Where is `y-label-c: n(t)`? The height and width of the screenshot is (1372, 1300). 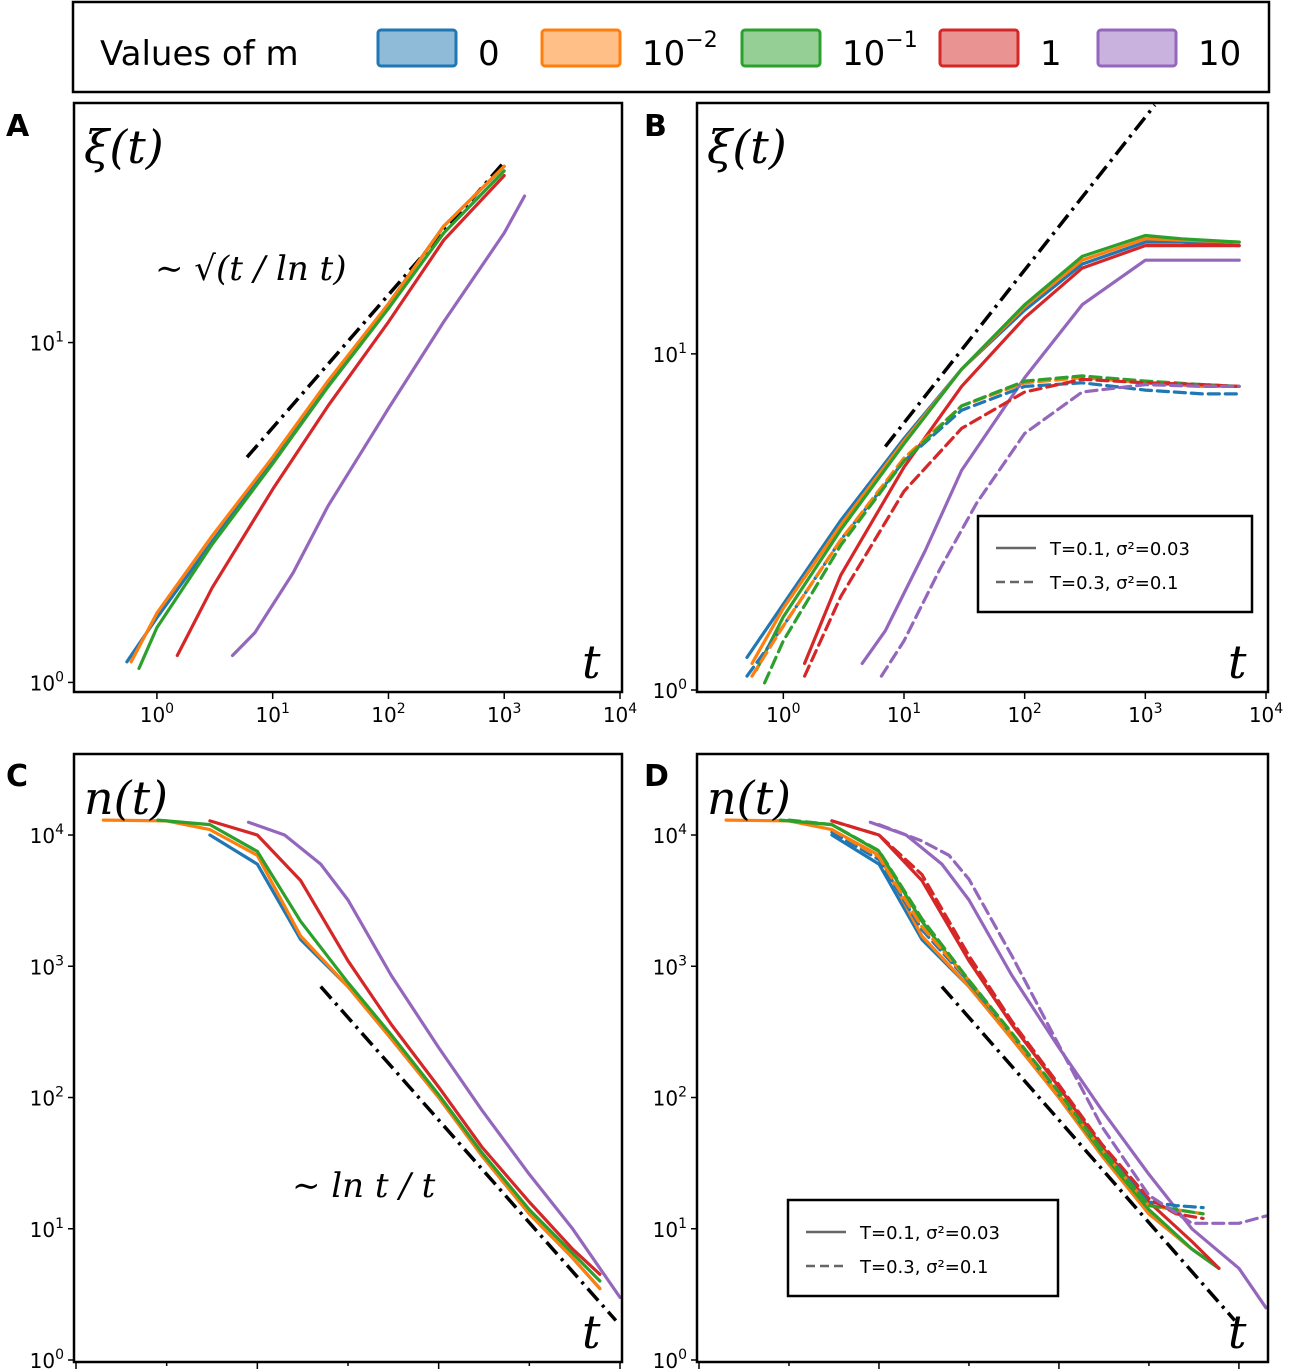 y-label-c: n(t) is located at coordinates (126, 798).